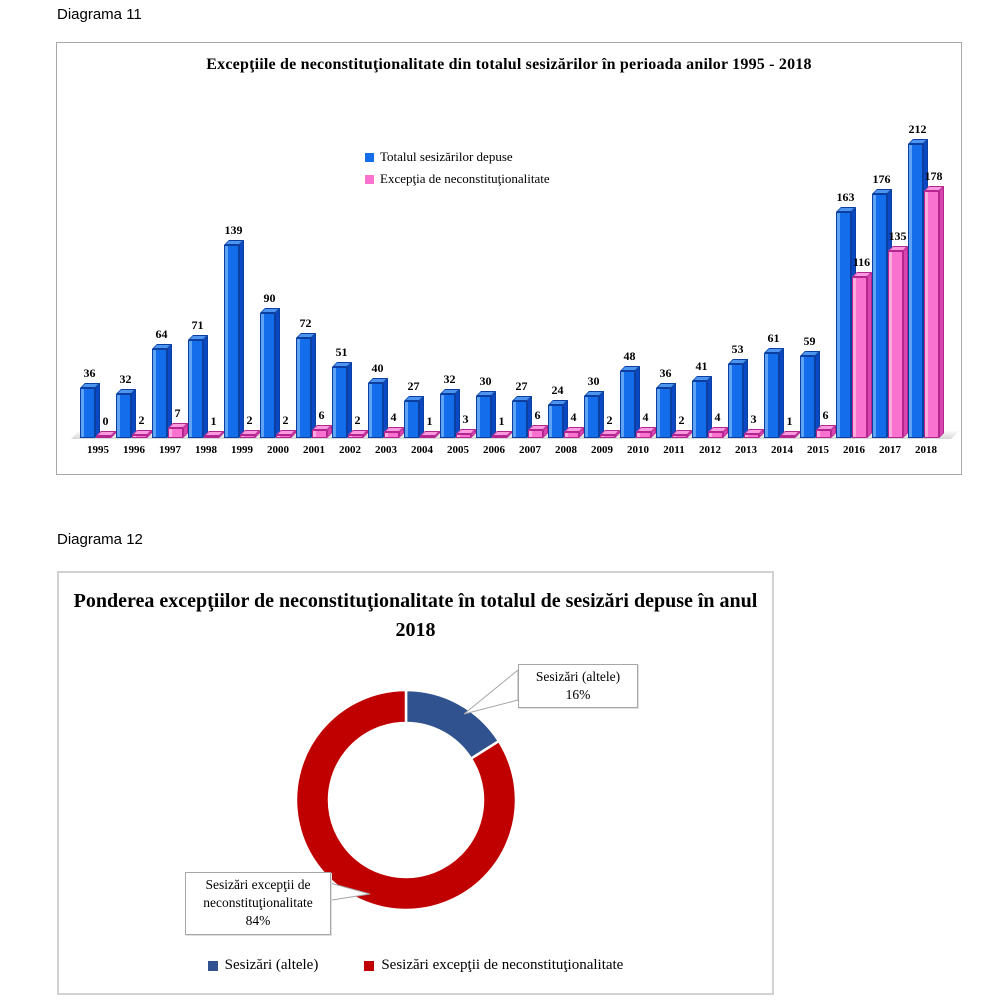  I want to click on bar-value-label: 72, so click(305, 323).